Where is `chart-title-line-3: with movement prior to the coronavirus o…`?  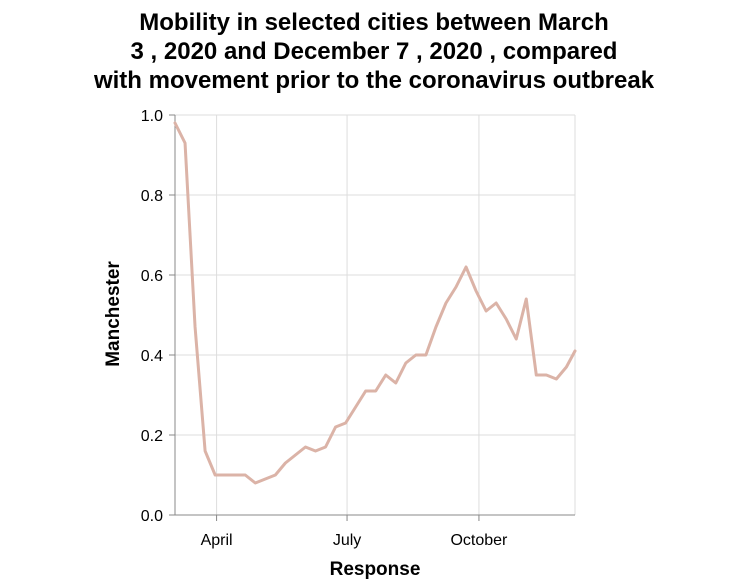
chart-title-line-3: with movement prior to the coronavirus o… is located at coordinates (374, 80).